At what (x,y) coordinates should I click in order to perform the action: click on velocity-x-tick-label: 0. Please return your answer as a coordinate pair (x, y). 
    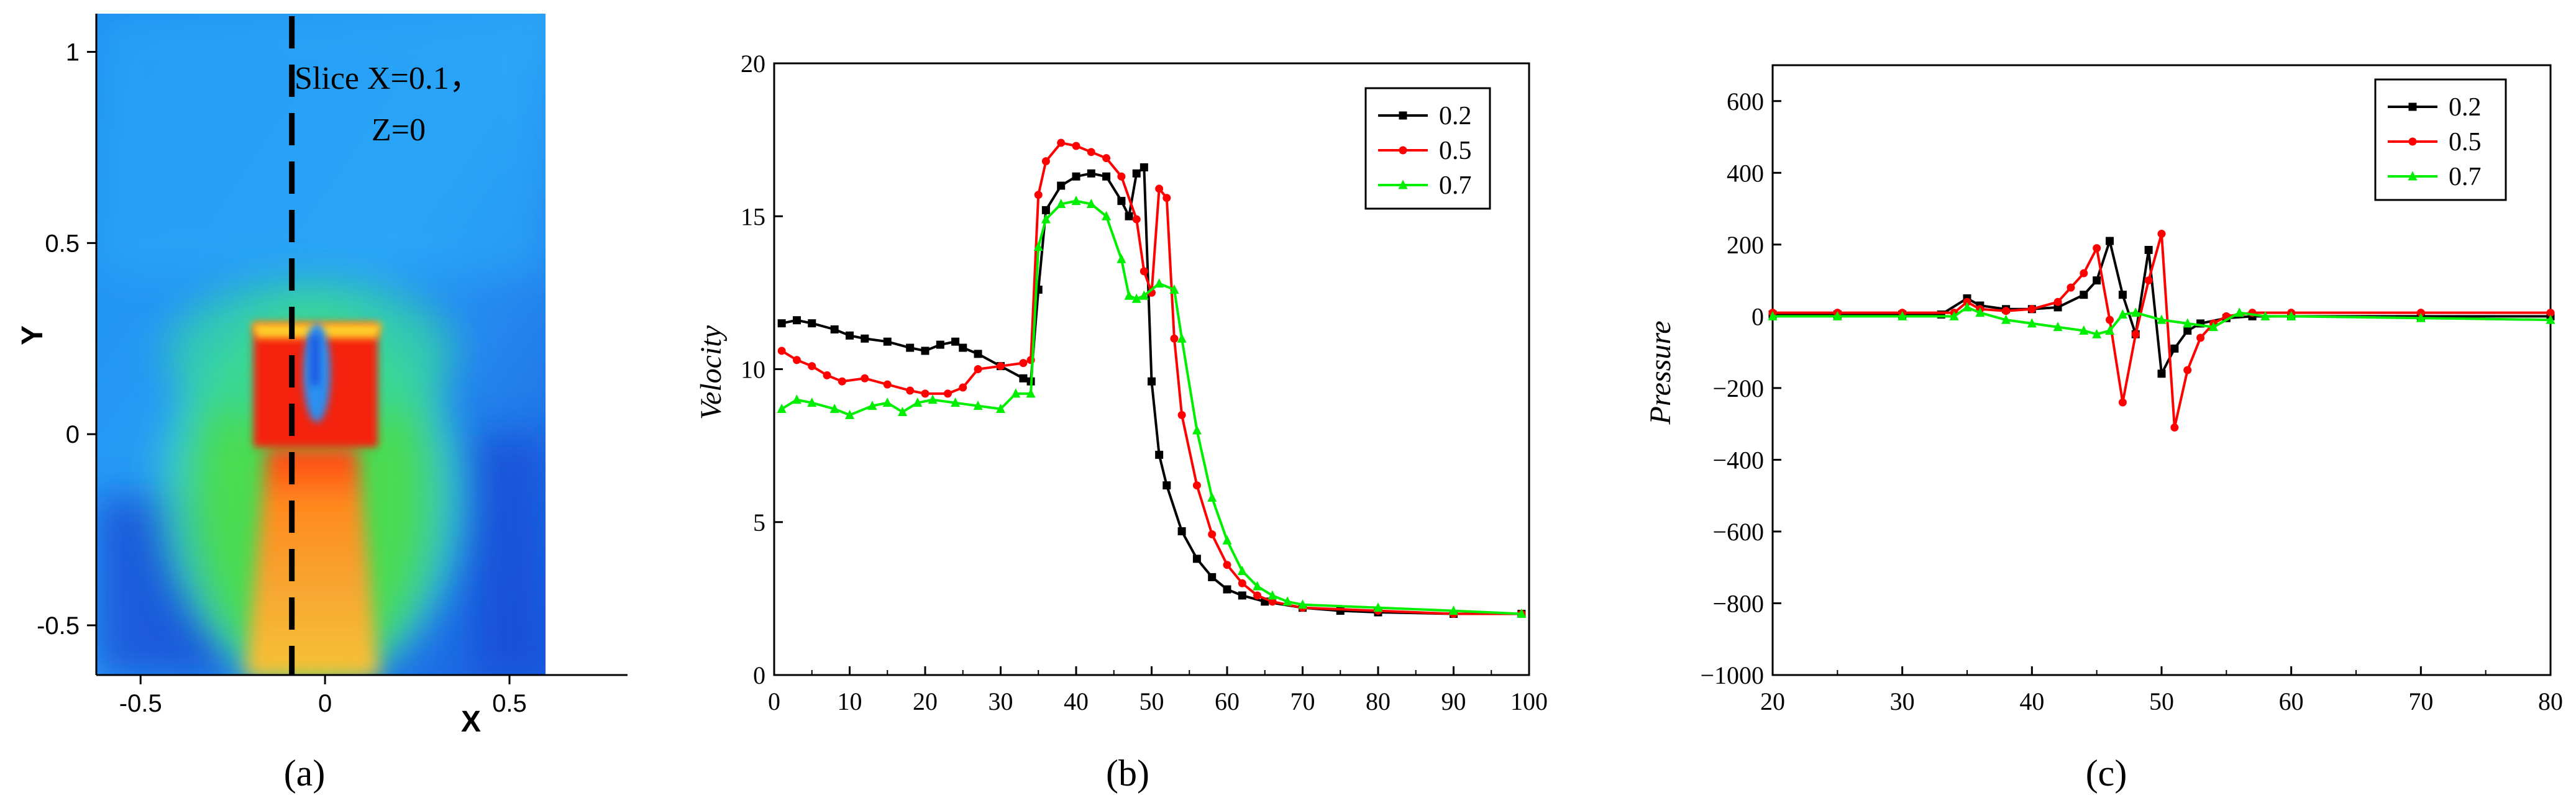
    Looking at the image, I should click on (774, 701).